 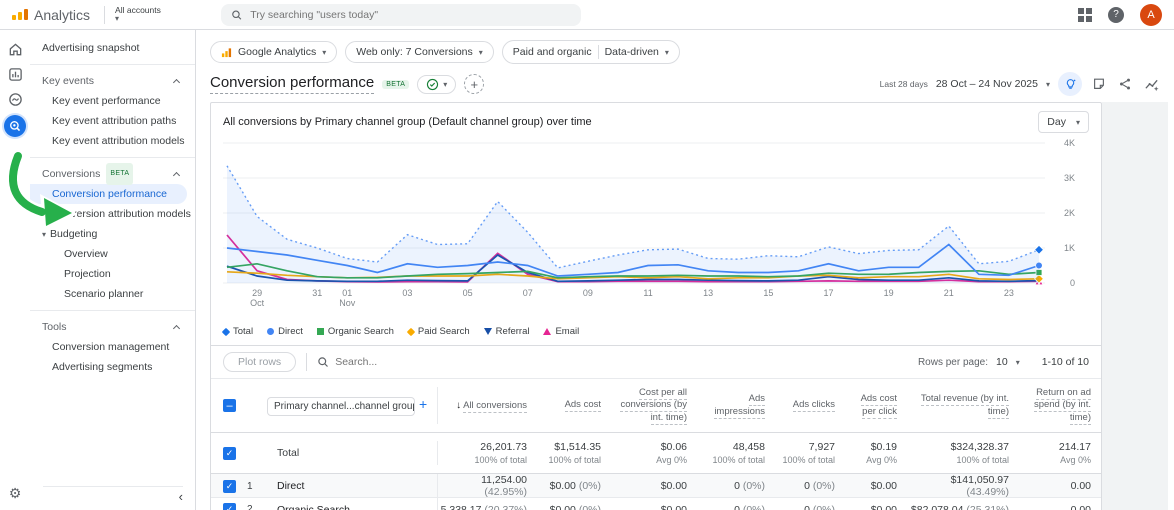 I want to click on legend-item-paid-search: Paid Search, so click(x=438, y=331).